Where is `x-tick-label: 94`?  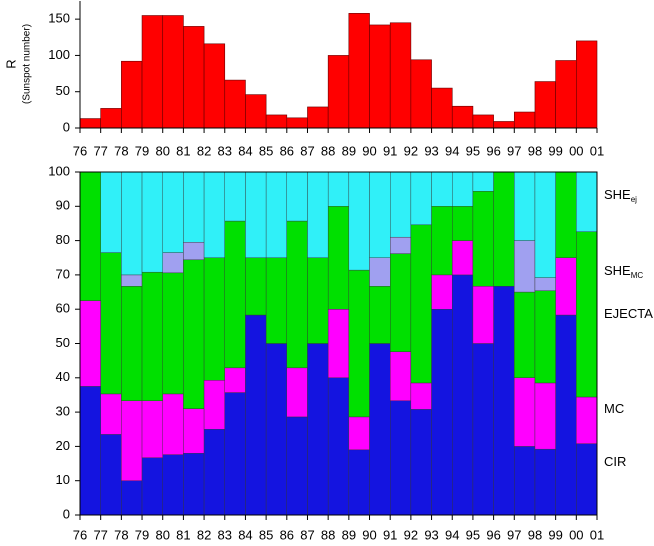
x-tick-label: 94 is located at coordinates (452, 150).